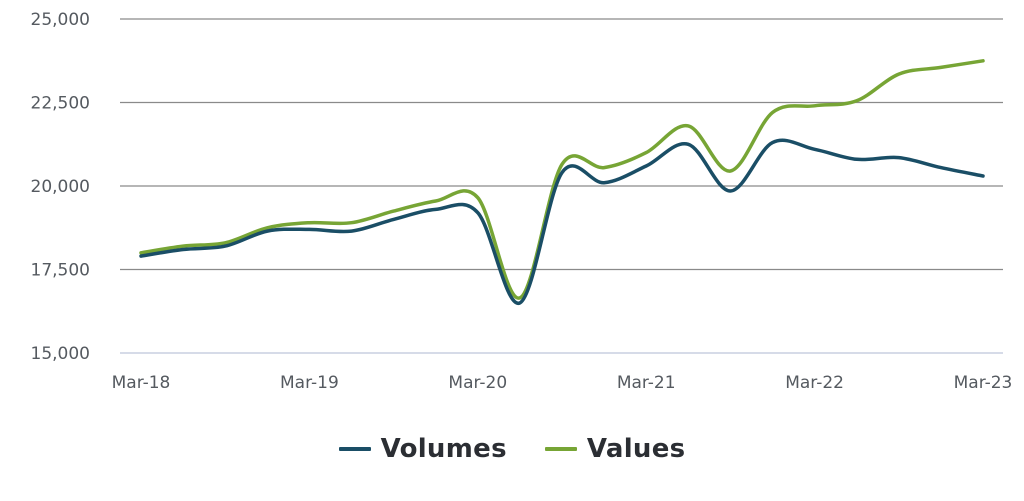  Describe the element at coordinates (636, 449) in the screenshot. I see `legend-label-values: Values` at that location.